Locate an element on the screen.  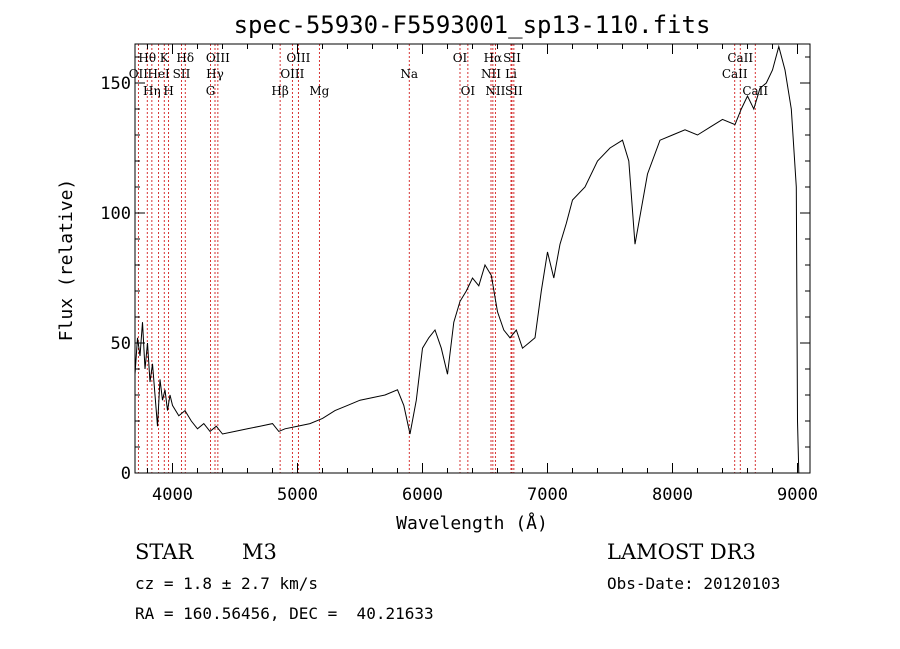
spectral-line-label: Hβ is located at coordinates (279, 91).